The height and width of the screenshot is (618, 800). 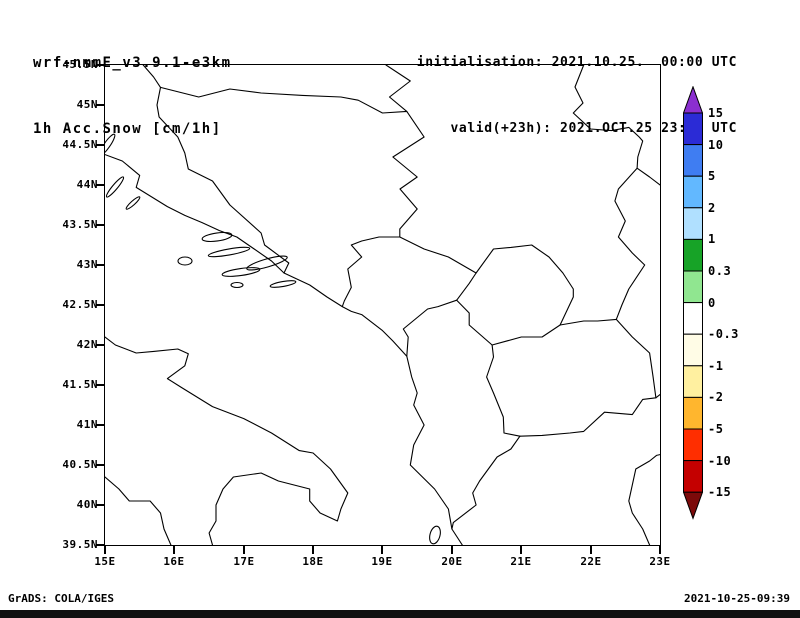 I want to click on x-axis-tick-label: 22E, so click(x=591, y=561).